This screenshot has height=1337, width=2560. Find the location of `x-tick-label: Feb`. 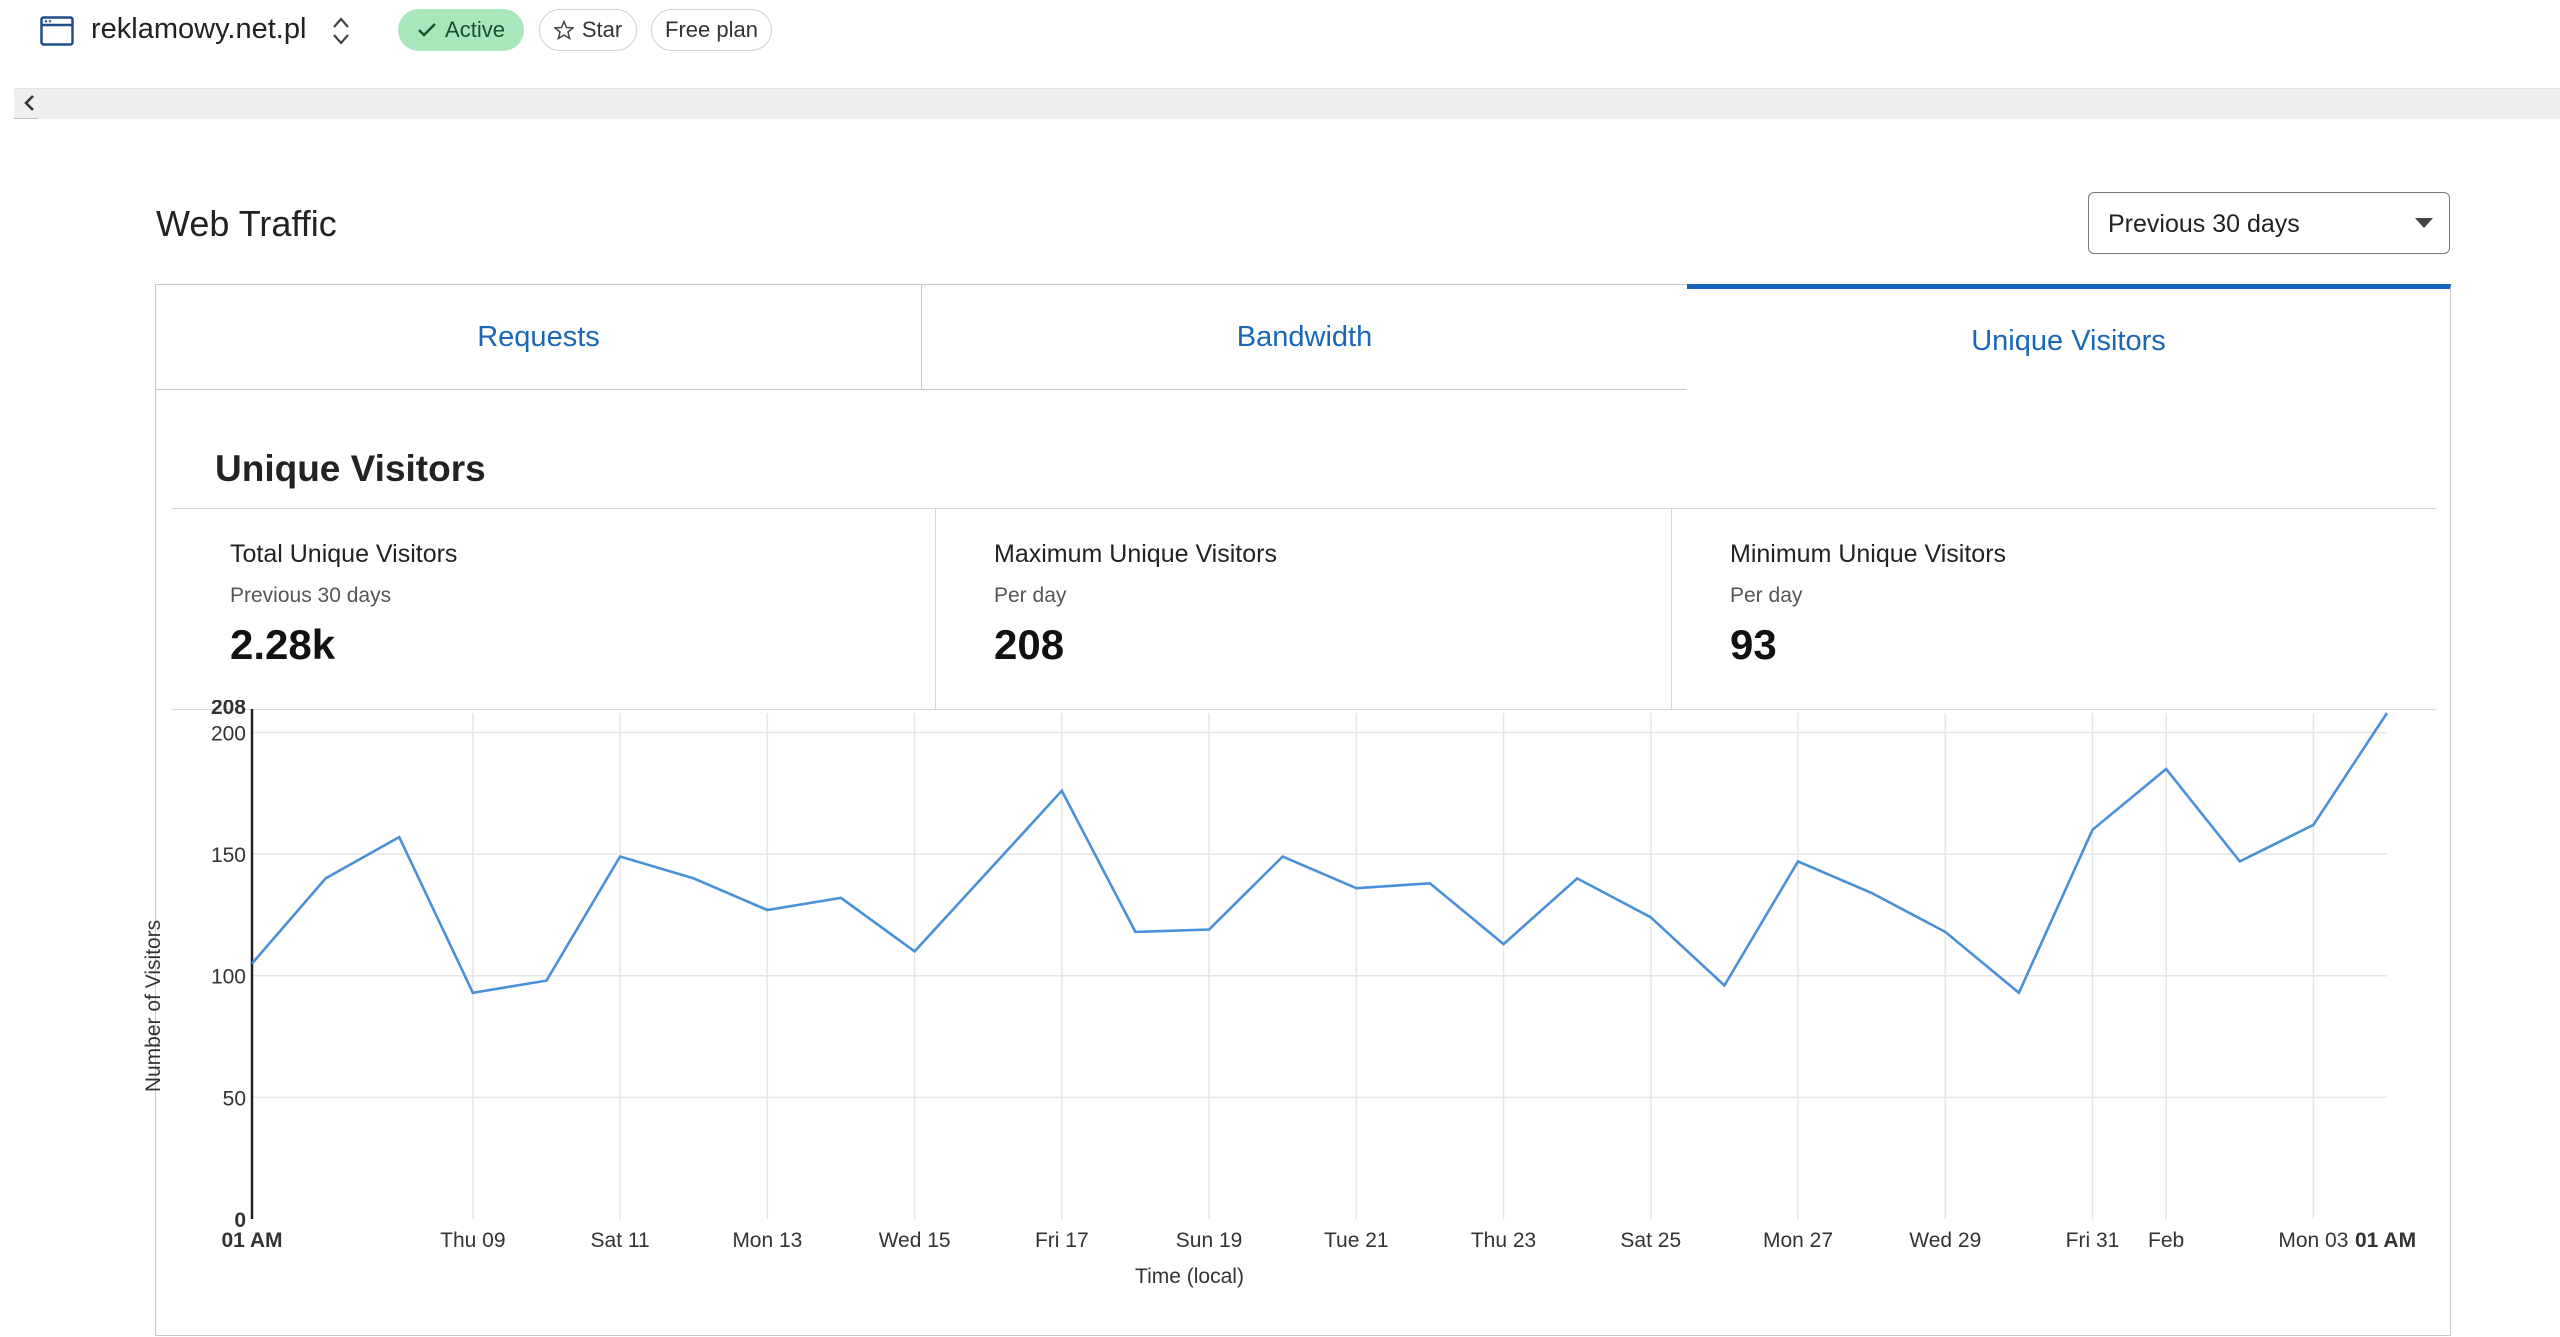

x-tick-label: Feb is located at coordinates (2166, 1240).